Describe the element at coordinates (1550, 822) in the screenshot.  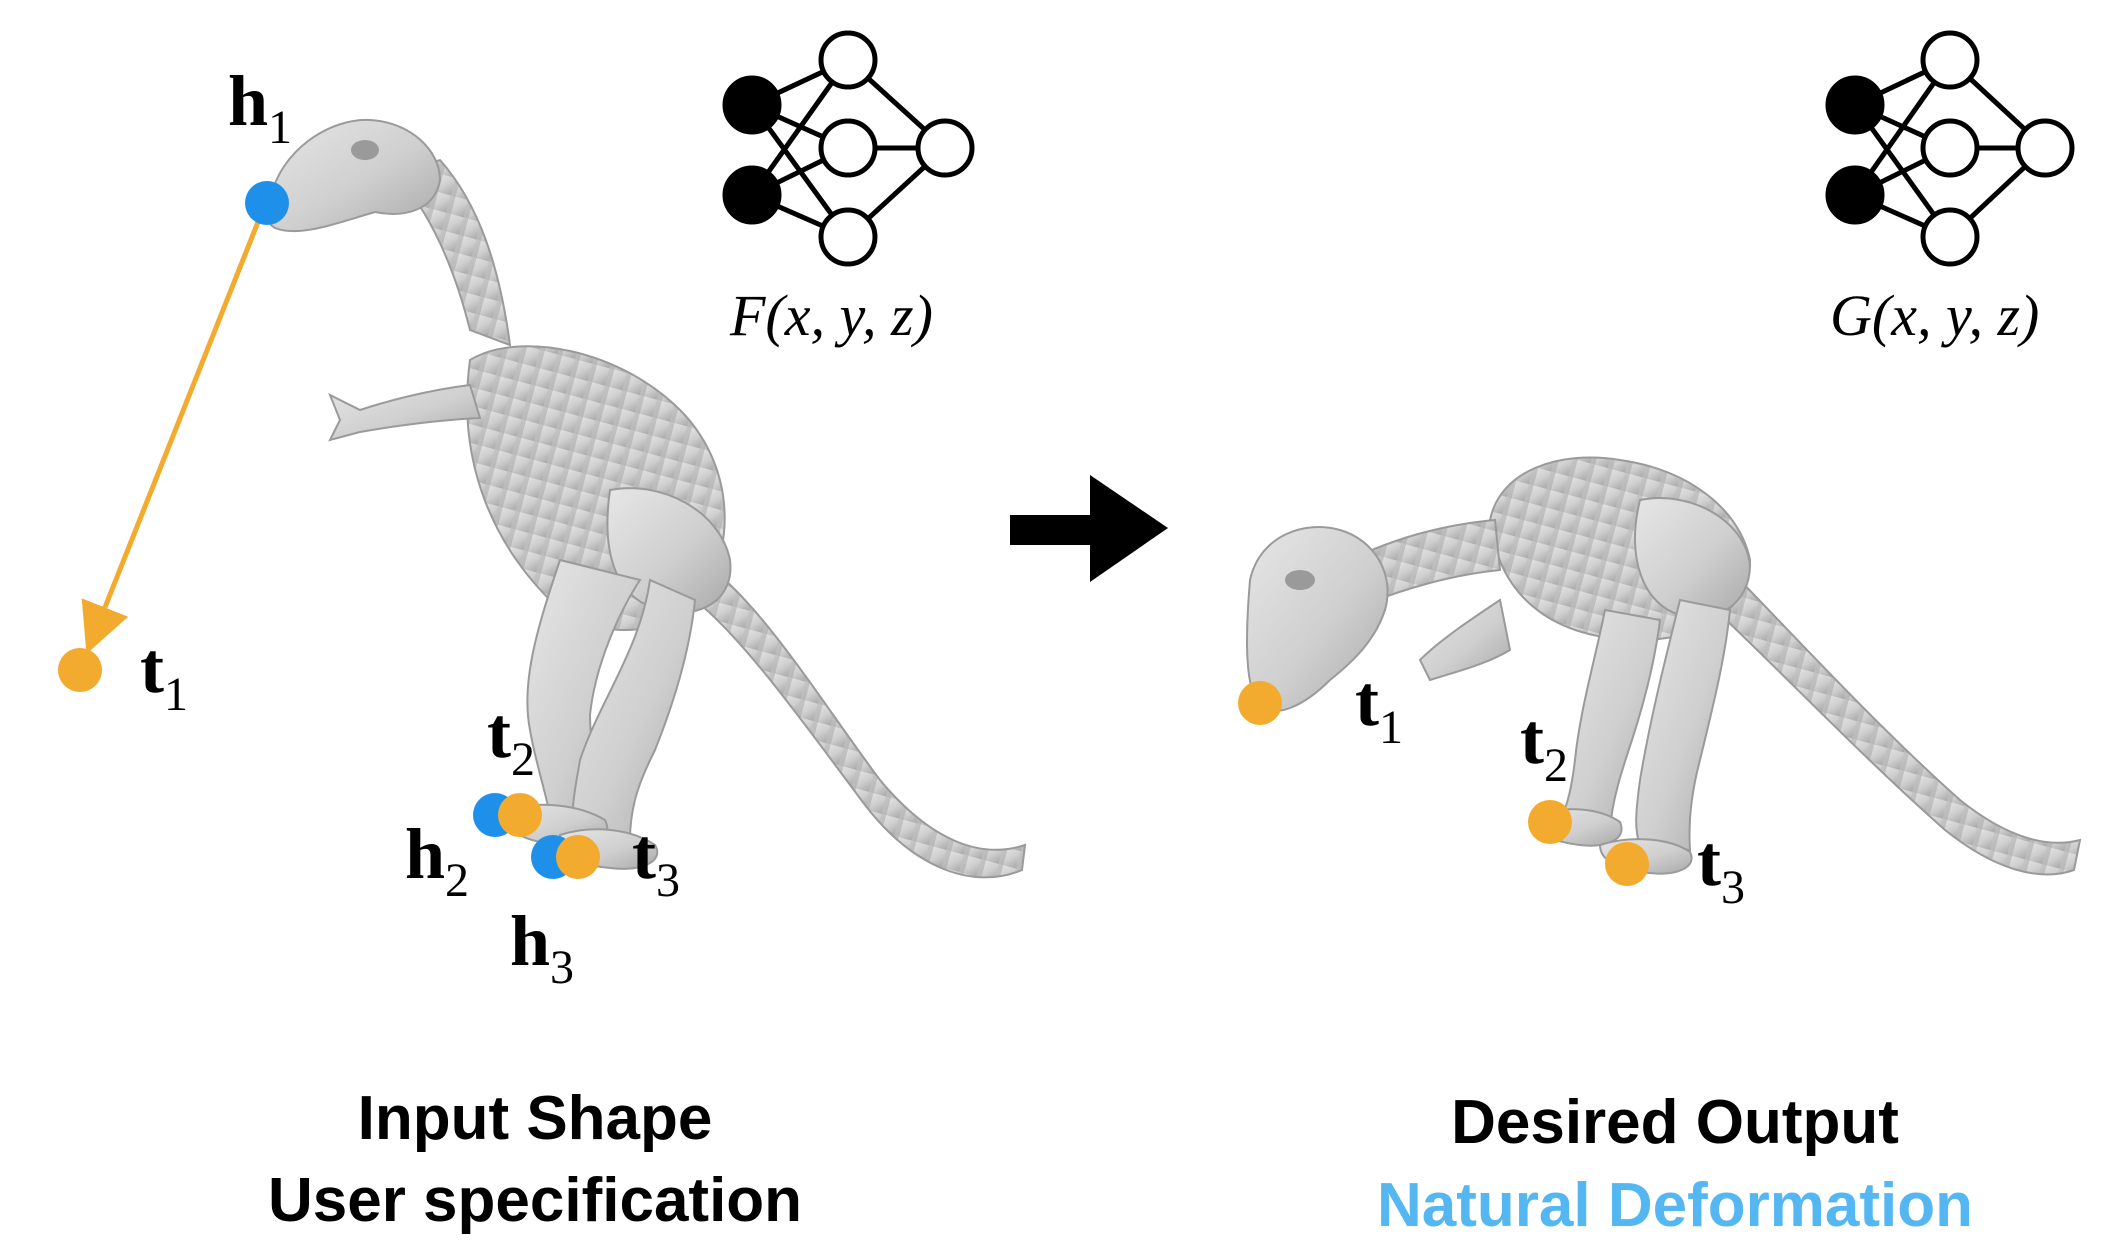
I see `output-target-point-t2` at that location.